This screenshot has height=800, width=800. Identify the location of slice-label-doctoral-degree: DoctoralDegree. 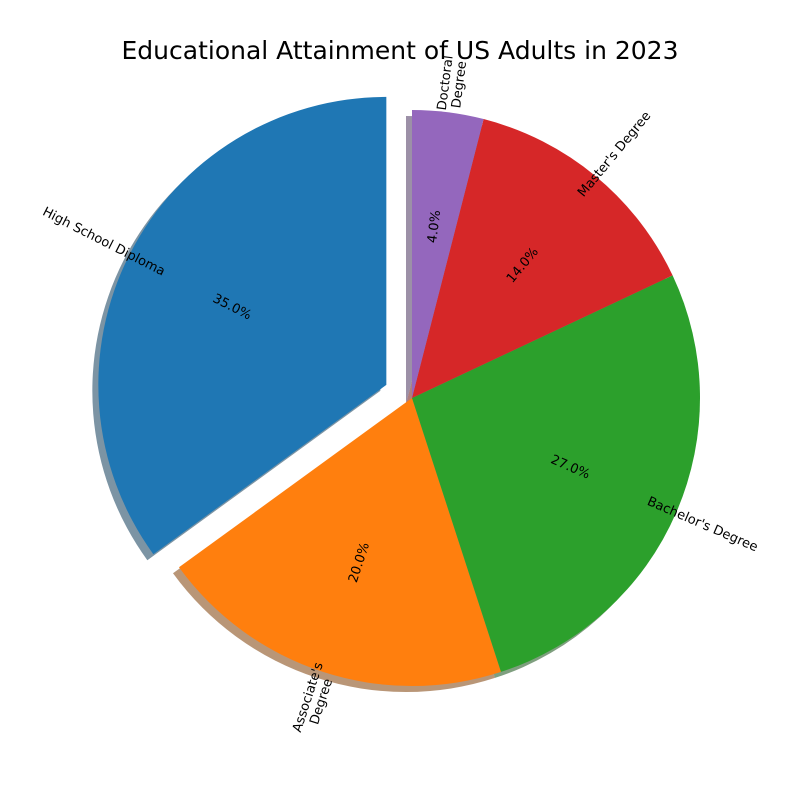
(453, 84).